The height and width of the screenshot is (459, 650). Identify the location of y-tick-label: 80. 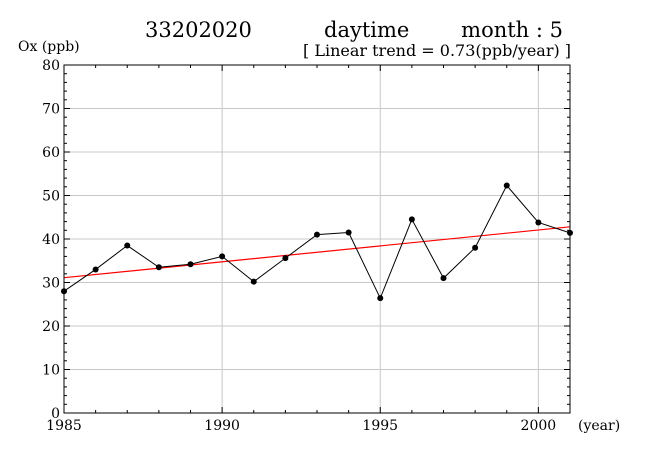
(51, 66).